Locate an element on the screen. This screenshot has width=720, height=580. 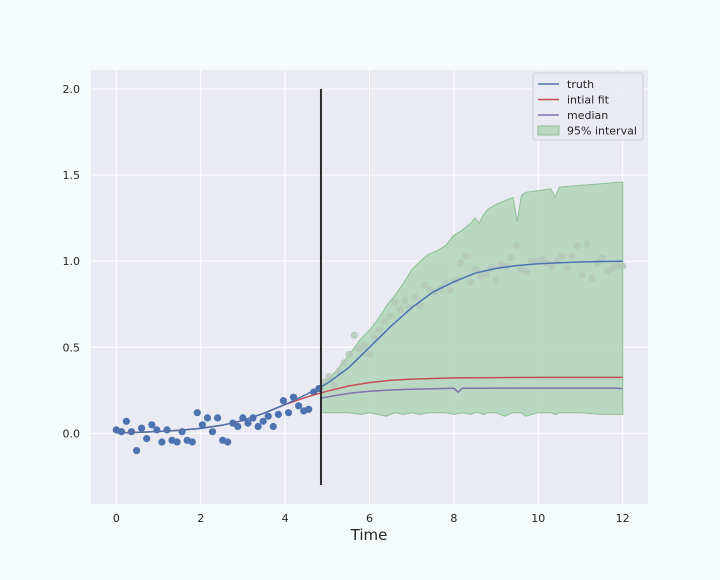
x-tick-label: 0 is located at coordinates (116, 518).